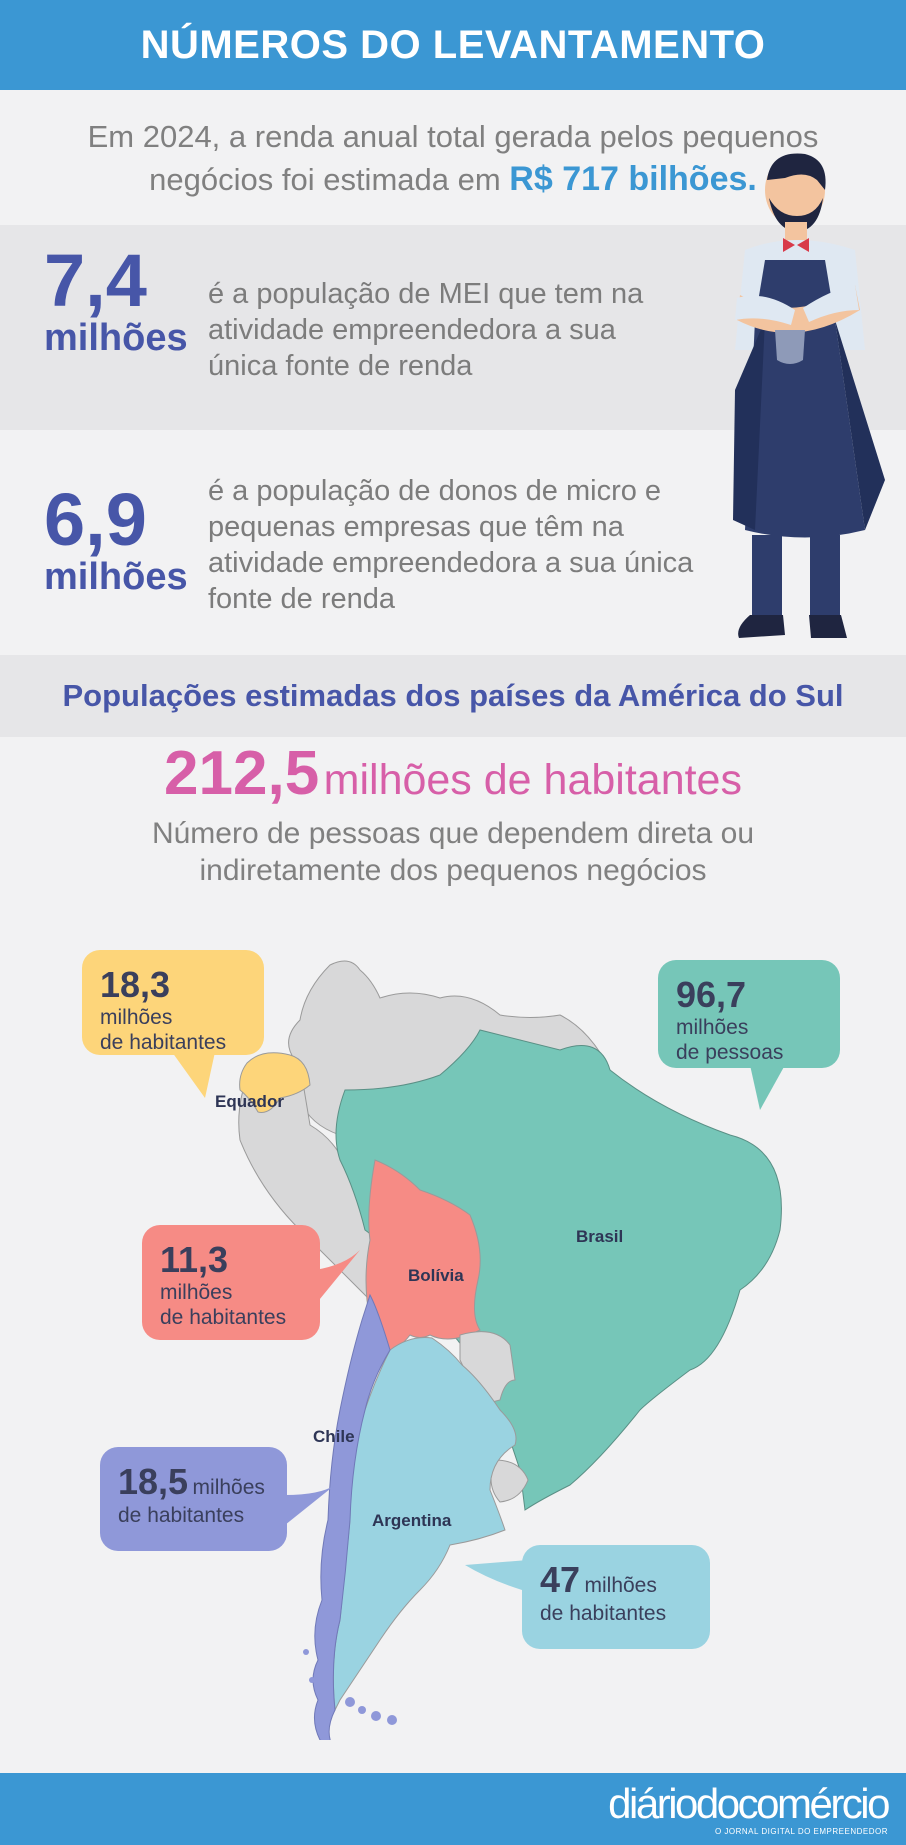 The width and height of the screenshot is (906, 1845). I want to click on intro-highlight: R$ 717 bilhões., so click(633, 178).